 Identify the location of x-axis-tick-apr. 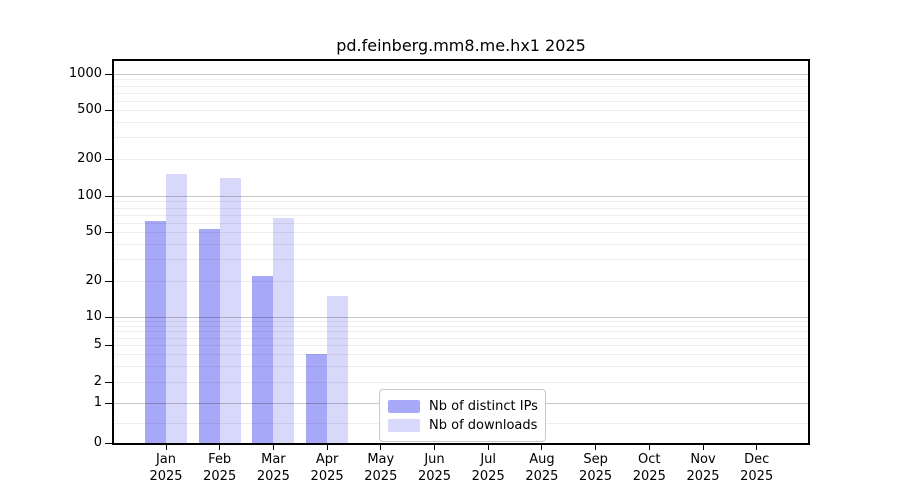
(327, 447).